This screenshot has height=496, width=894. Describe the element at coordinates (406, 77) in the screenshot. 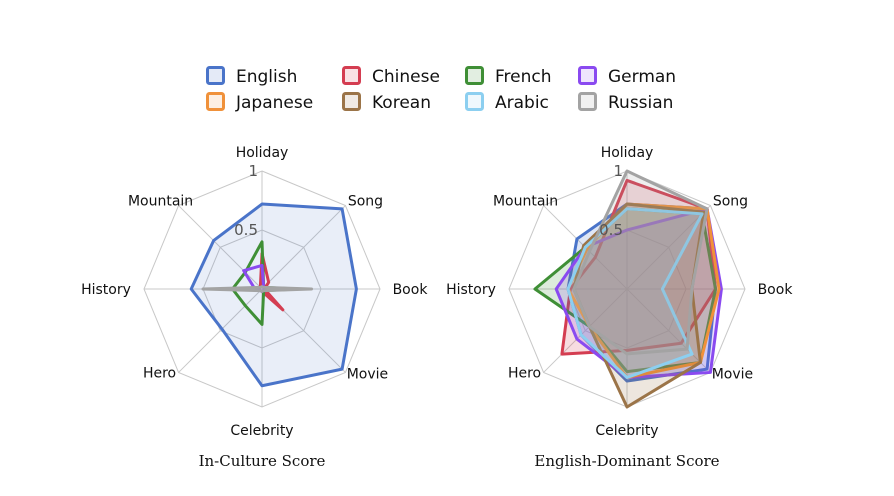

I see `legend-label-chinese: Chinese` at that location.